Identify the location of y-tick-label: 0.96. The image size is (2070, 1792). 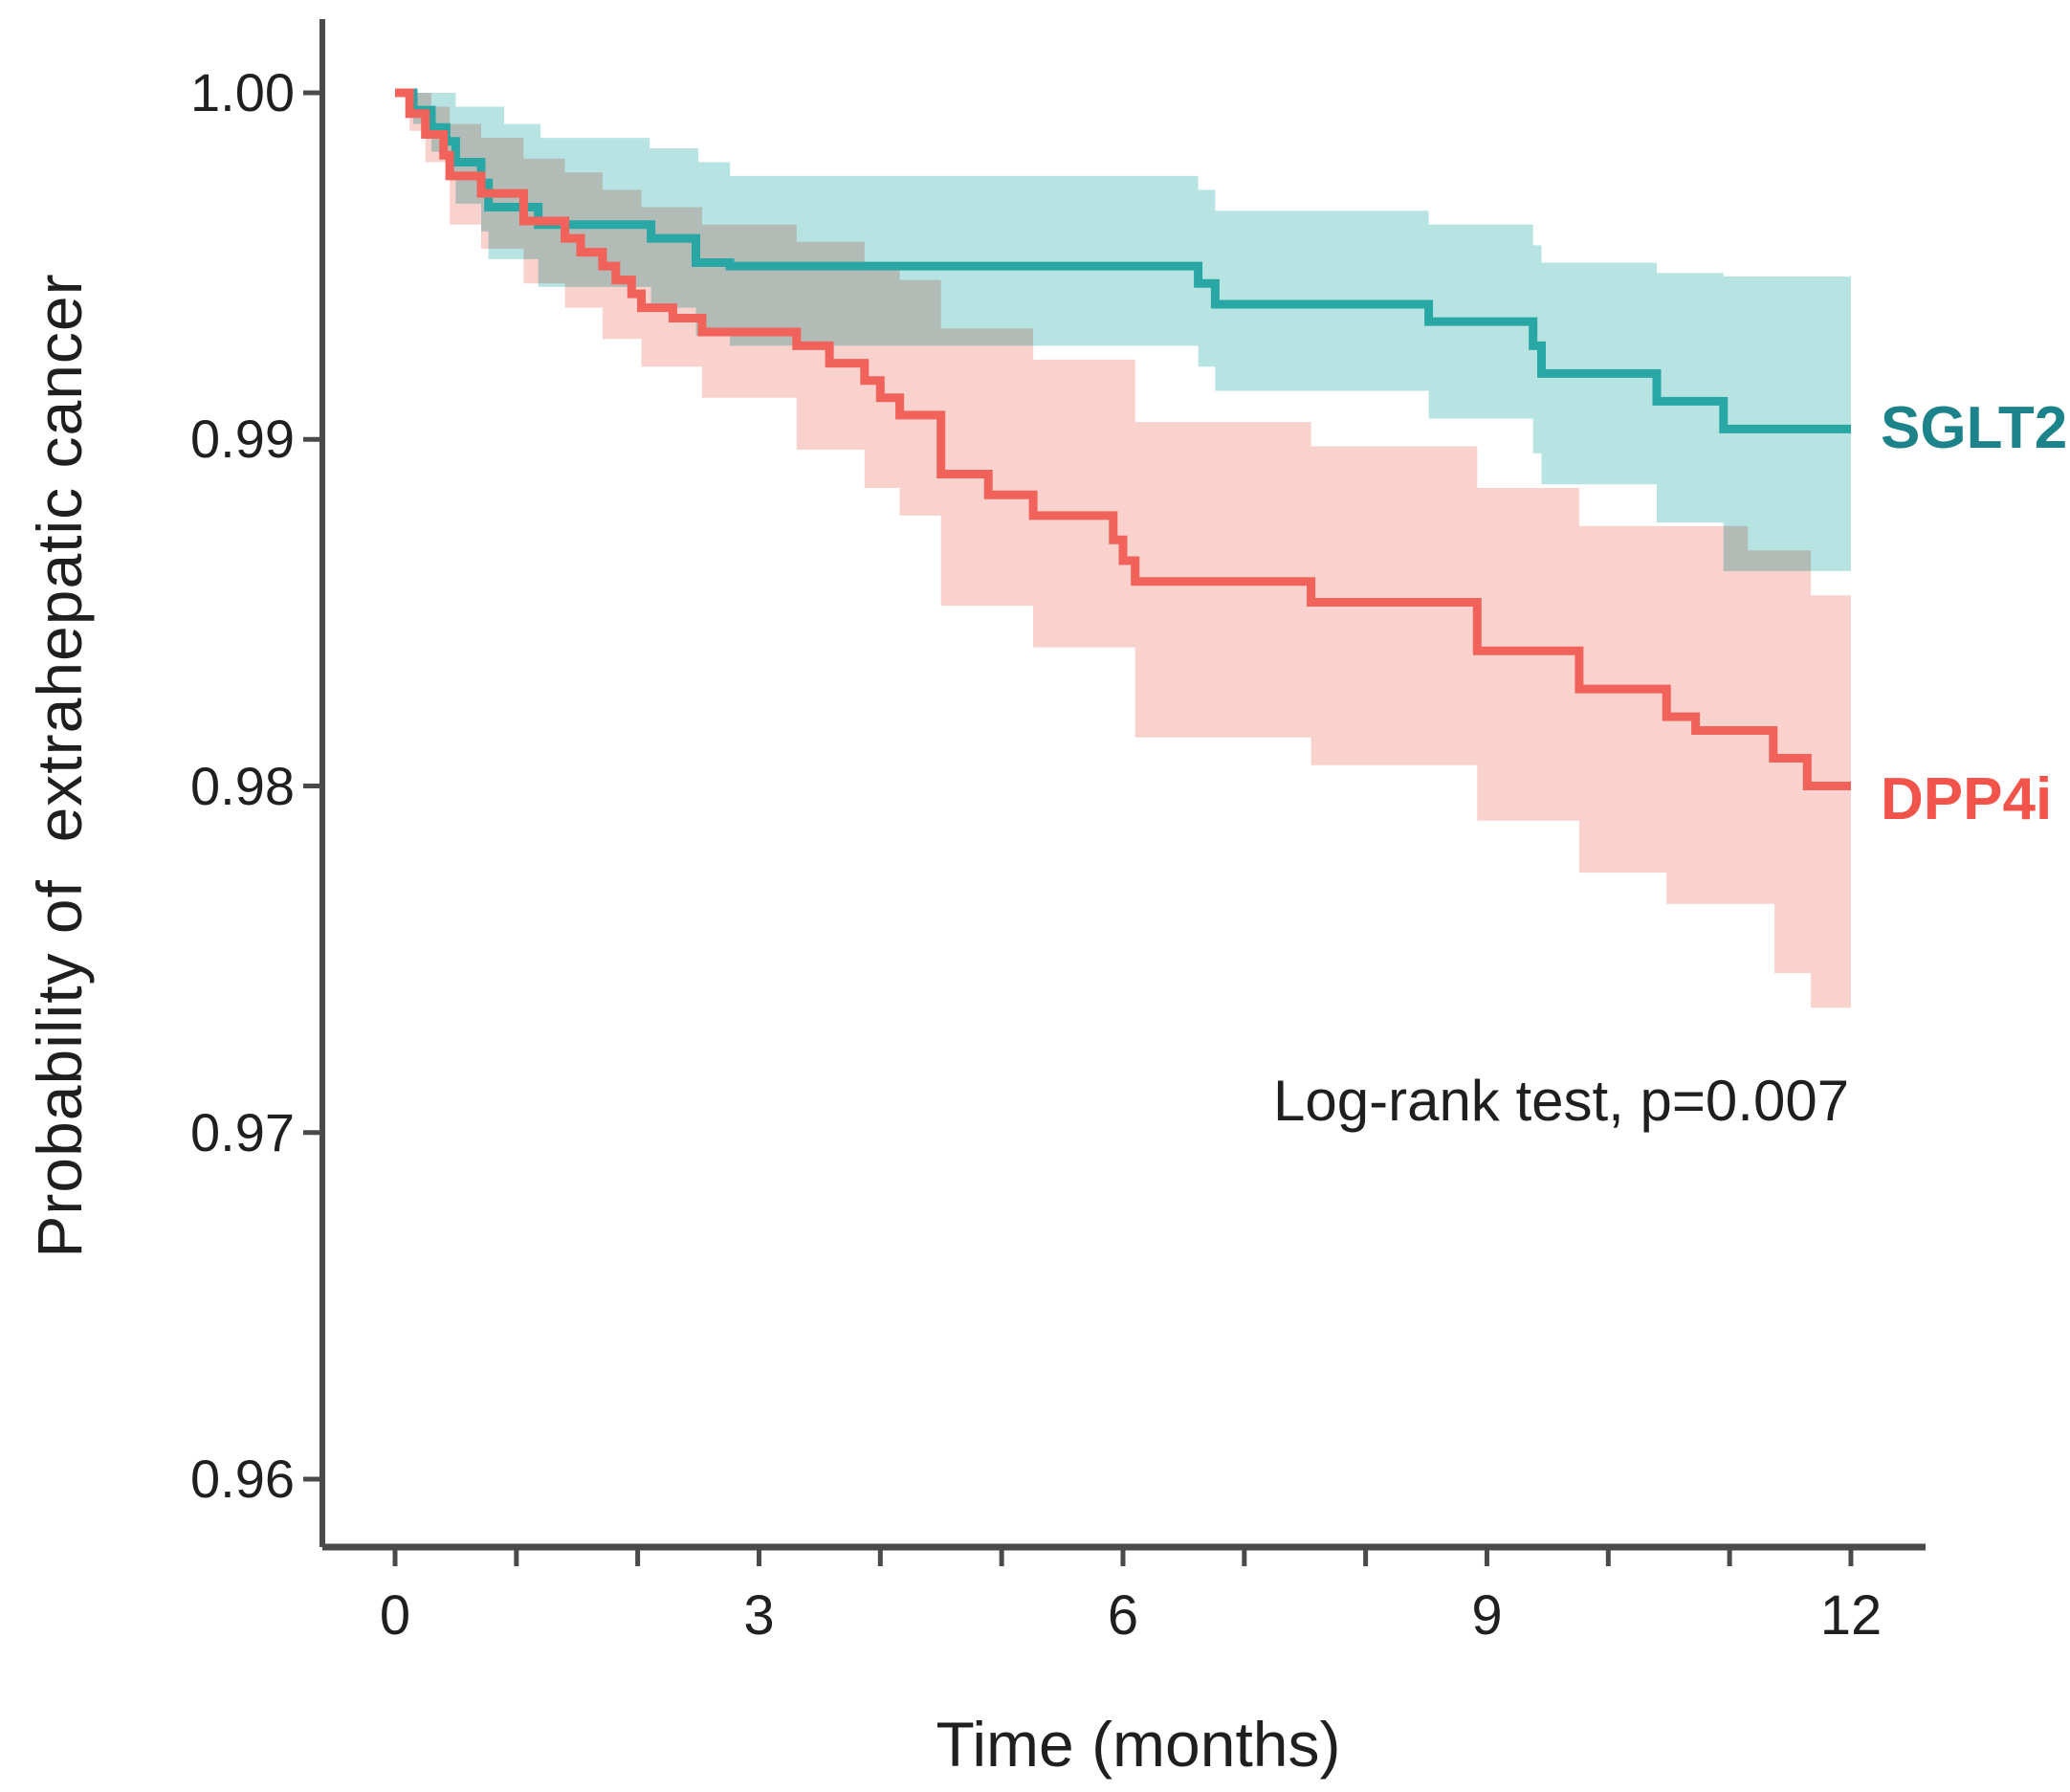
(242, 1479).